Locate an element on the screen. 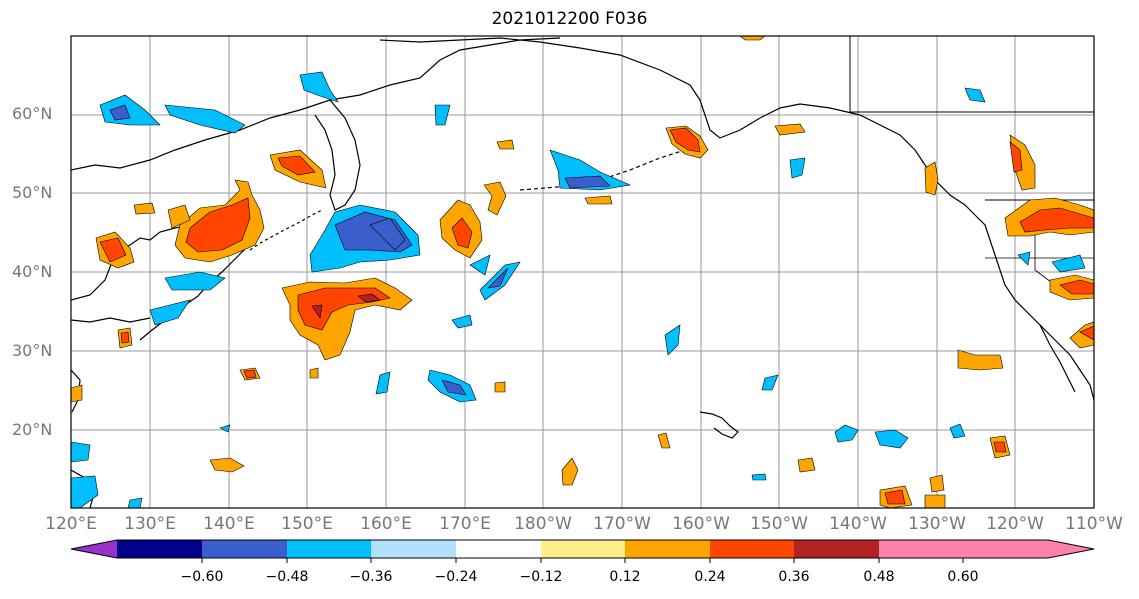  colorbar-tick-label: 0.36 is located at coordinates (794, 577).